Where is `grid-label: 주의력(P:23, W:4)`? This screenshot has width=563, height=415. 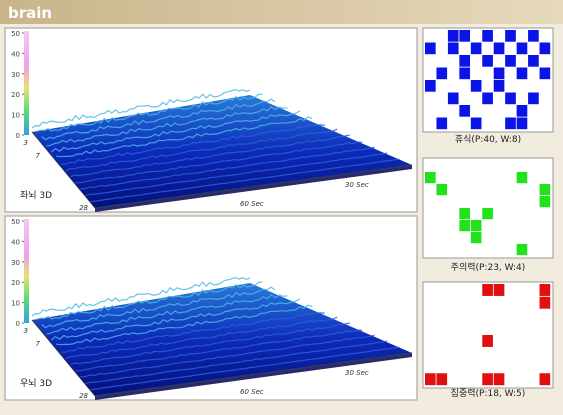 grid-label: 주의력(P:23, W:4) is located at coordinates (488, 267).